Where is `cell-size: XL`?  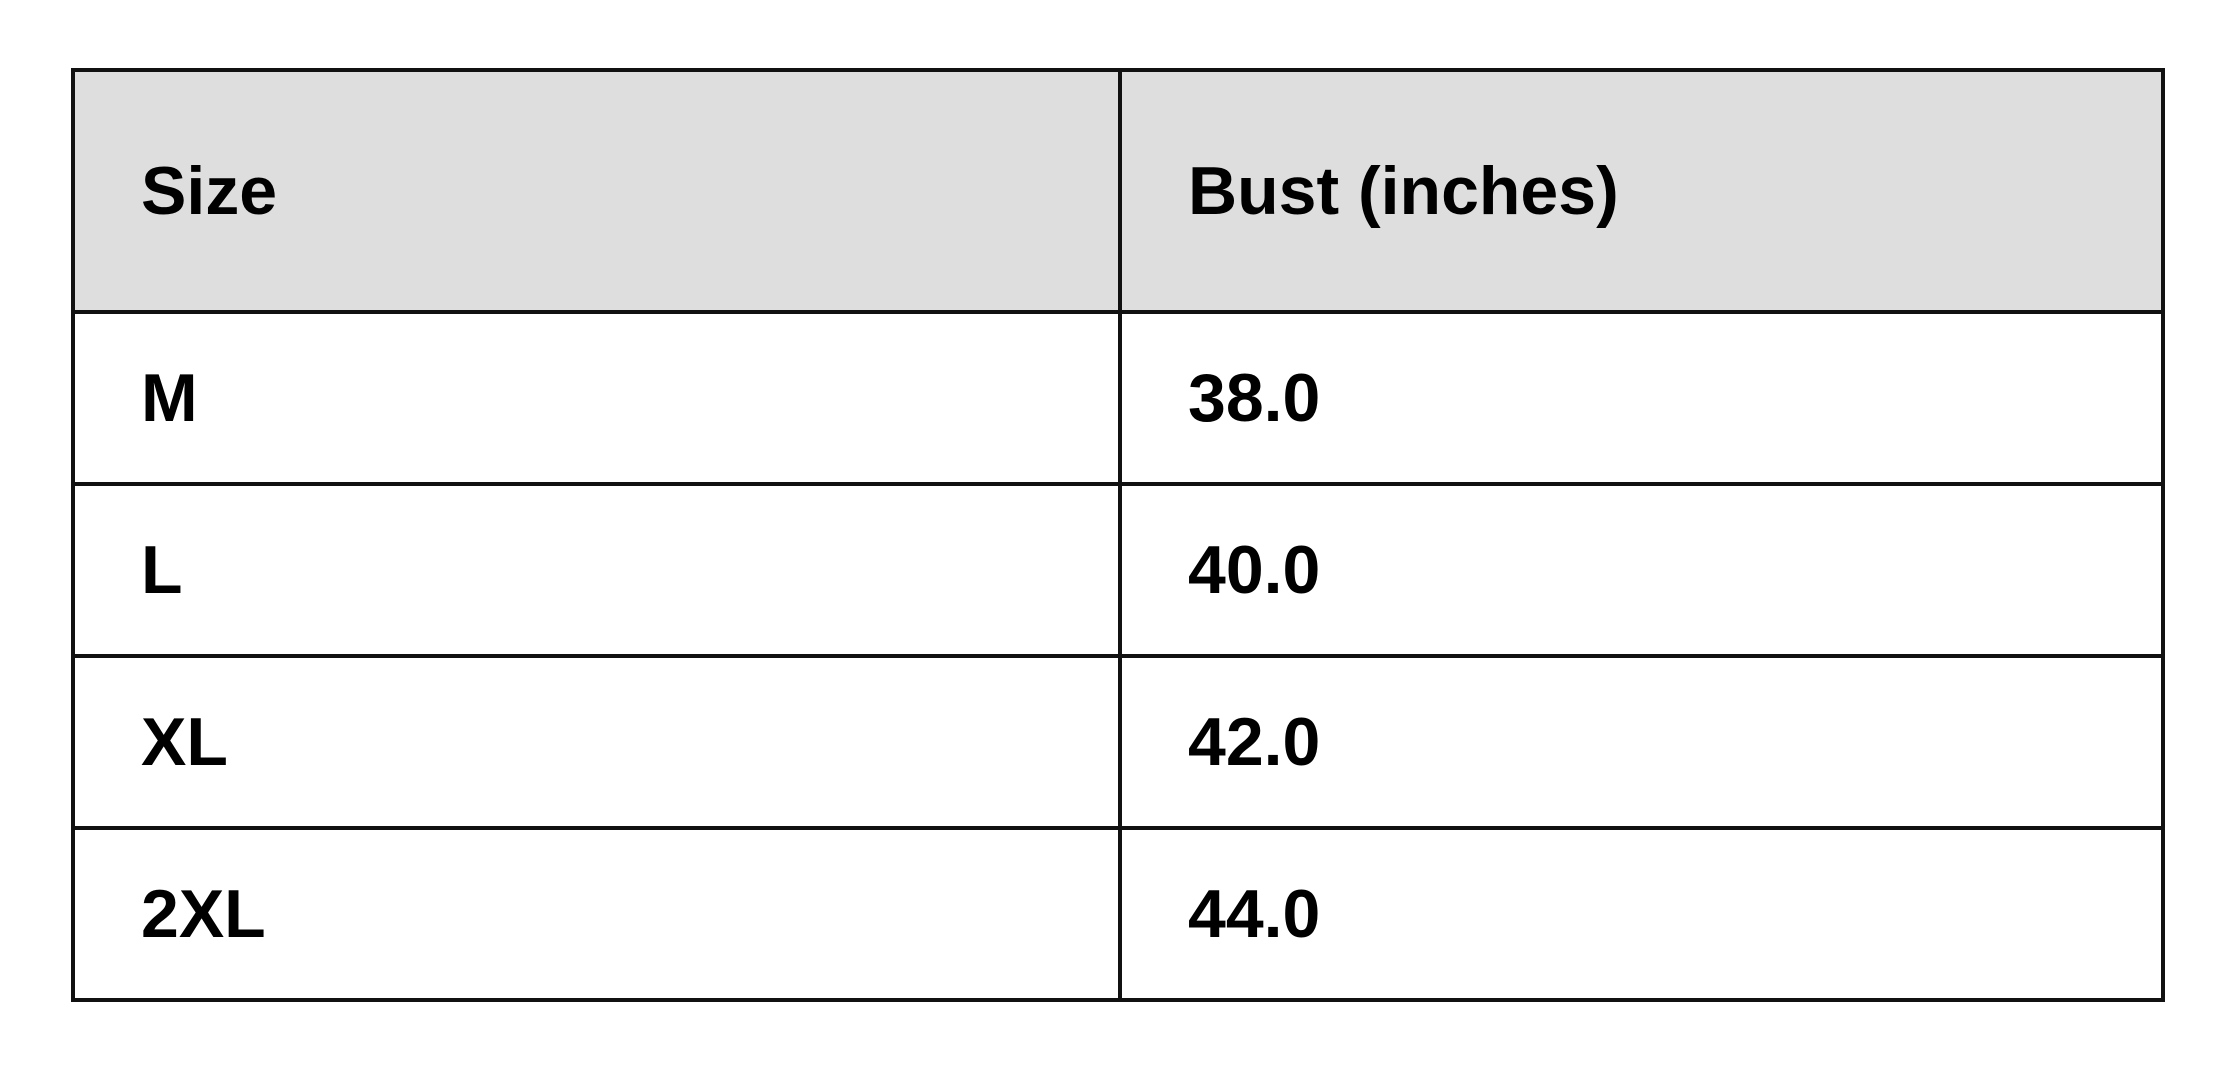 cell-size: XL is located at coordinates (596, 742).